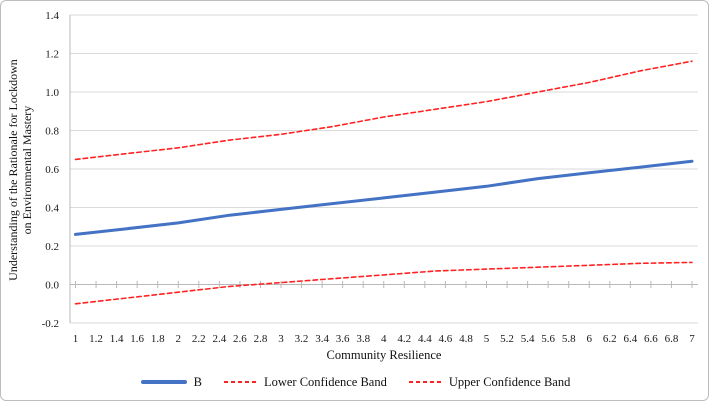  I want to click on y-tick-label: 1.0, so click(52, 93).